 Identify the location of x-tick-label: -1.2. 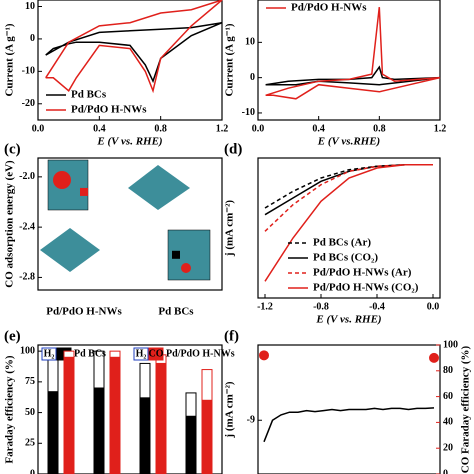
(265, 306).